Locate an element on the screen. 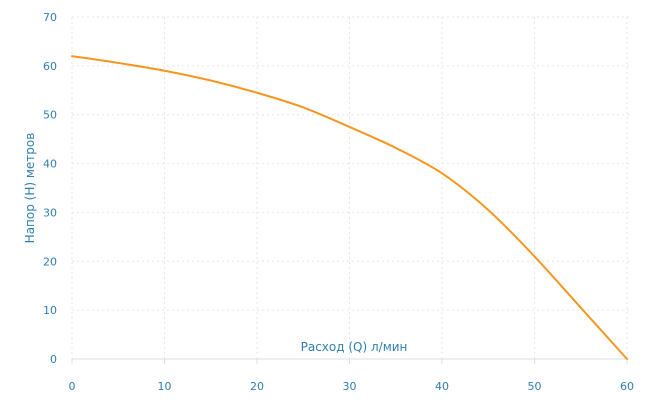 This screenshot has width=666, height=402. x-axis-label: Расход (Q) л/мин is located at coordinates (354, 347).